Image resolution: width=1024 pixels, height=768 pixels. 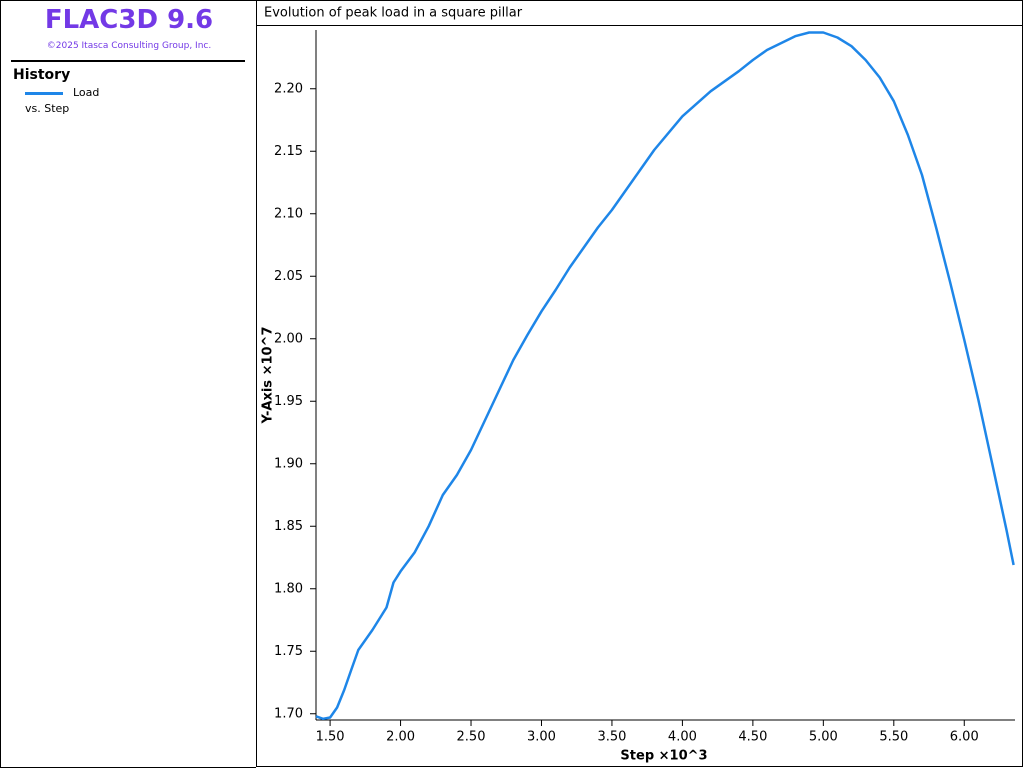 I want to click on y-axis-label: Y-Axis ×10^7, so click(x=268, y=376).